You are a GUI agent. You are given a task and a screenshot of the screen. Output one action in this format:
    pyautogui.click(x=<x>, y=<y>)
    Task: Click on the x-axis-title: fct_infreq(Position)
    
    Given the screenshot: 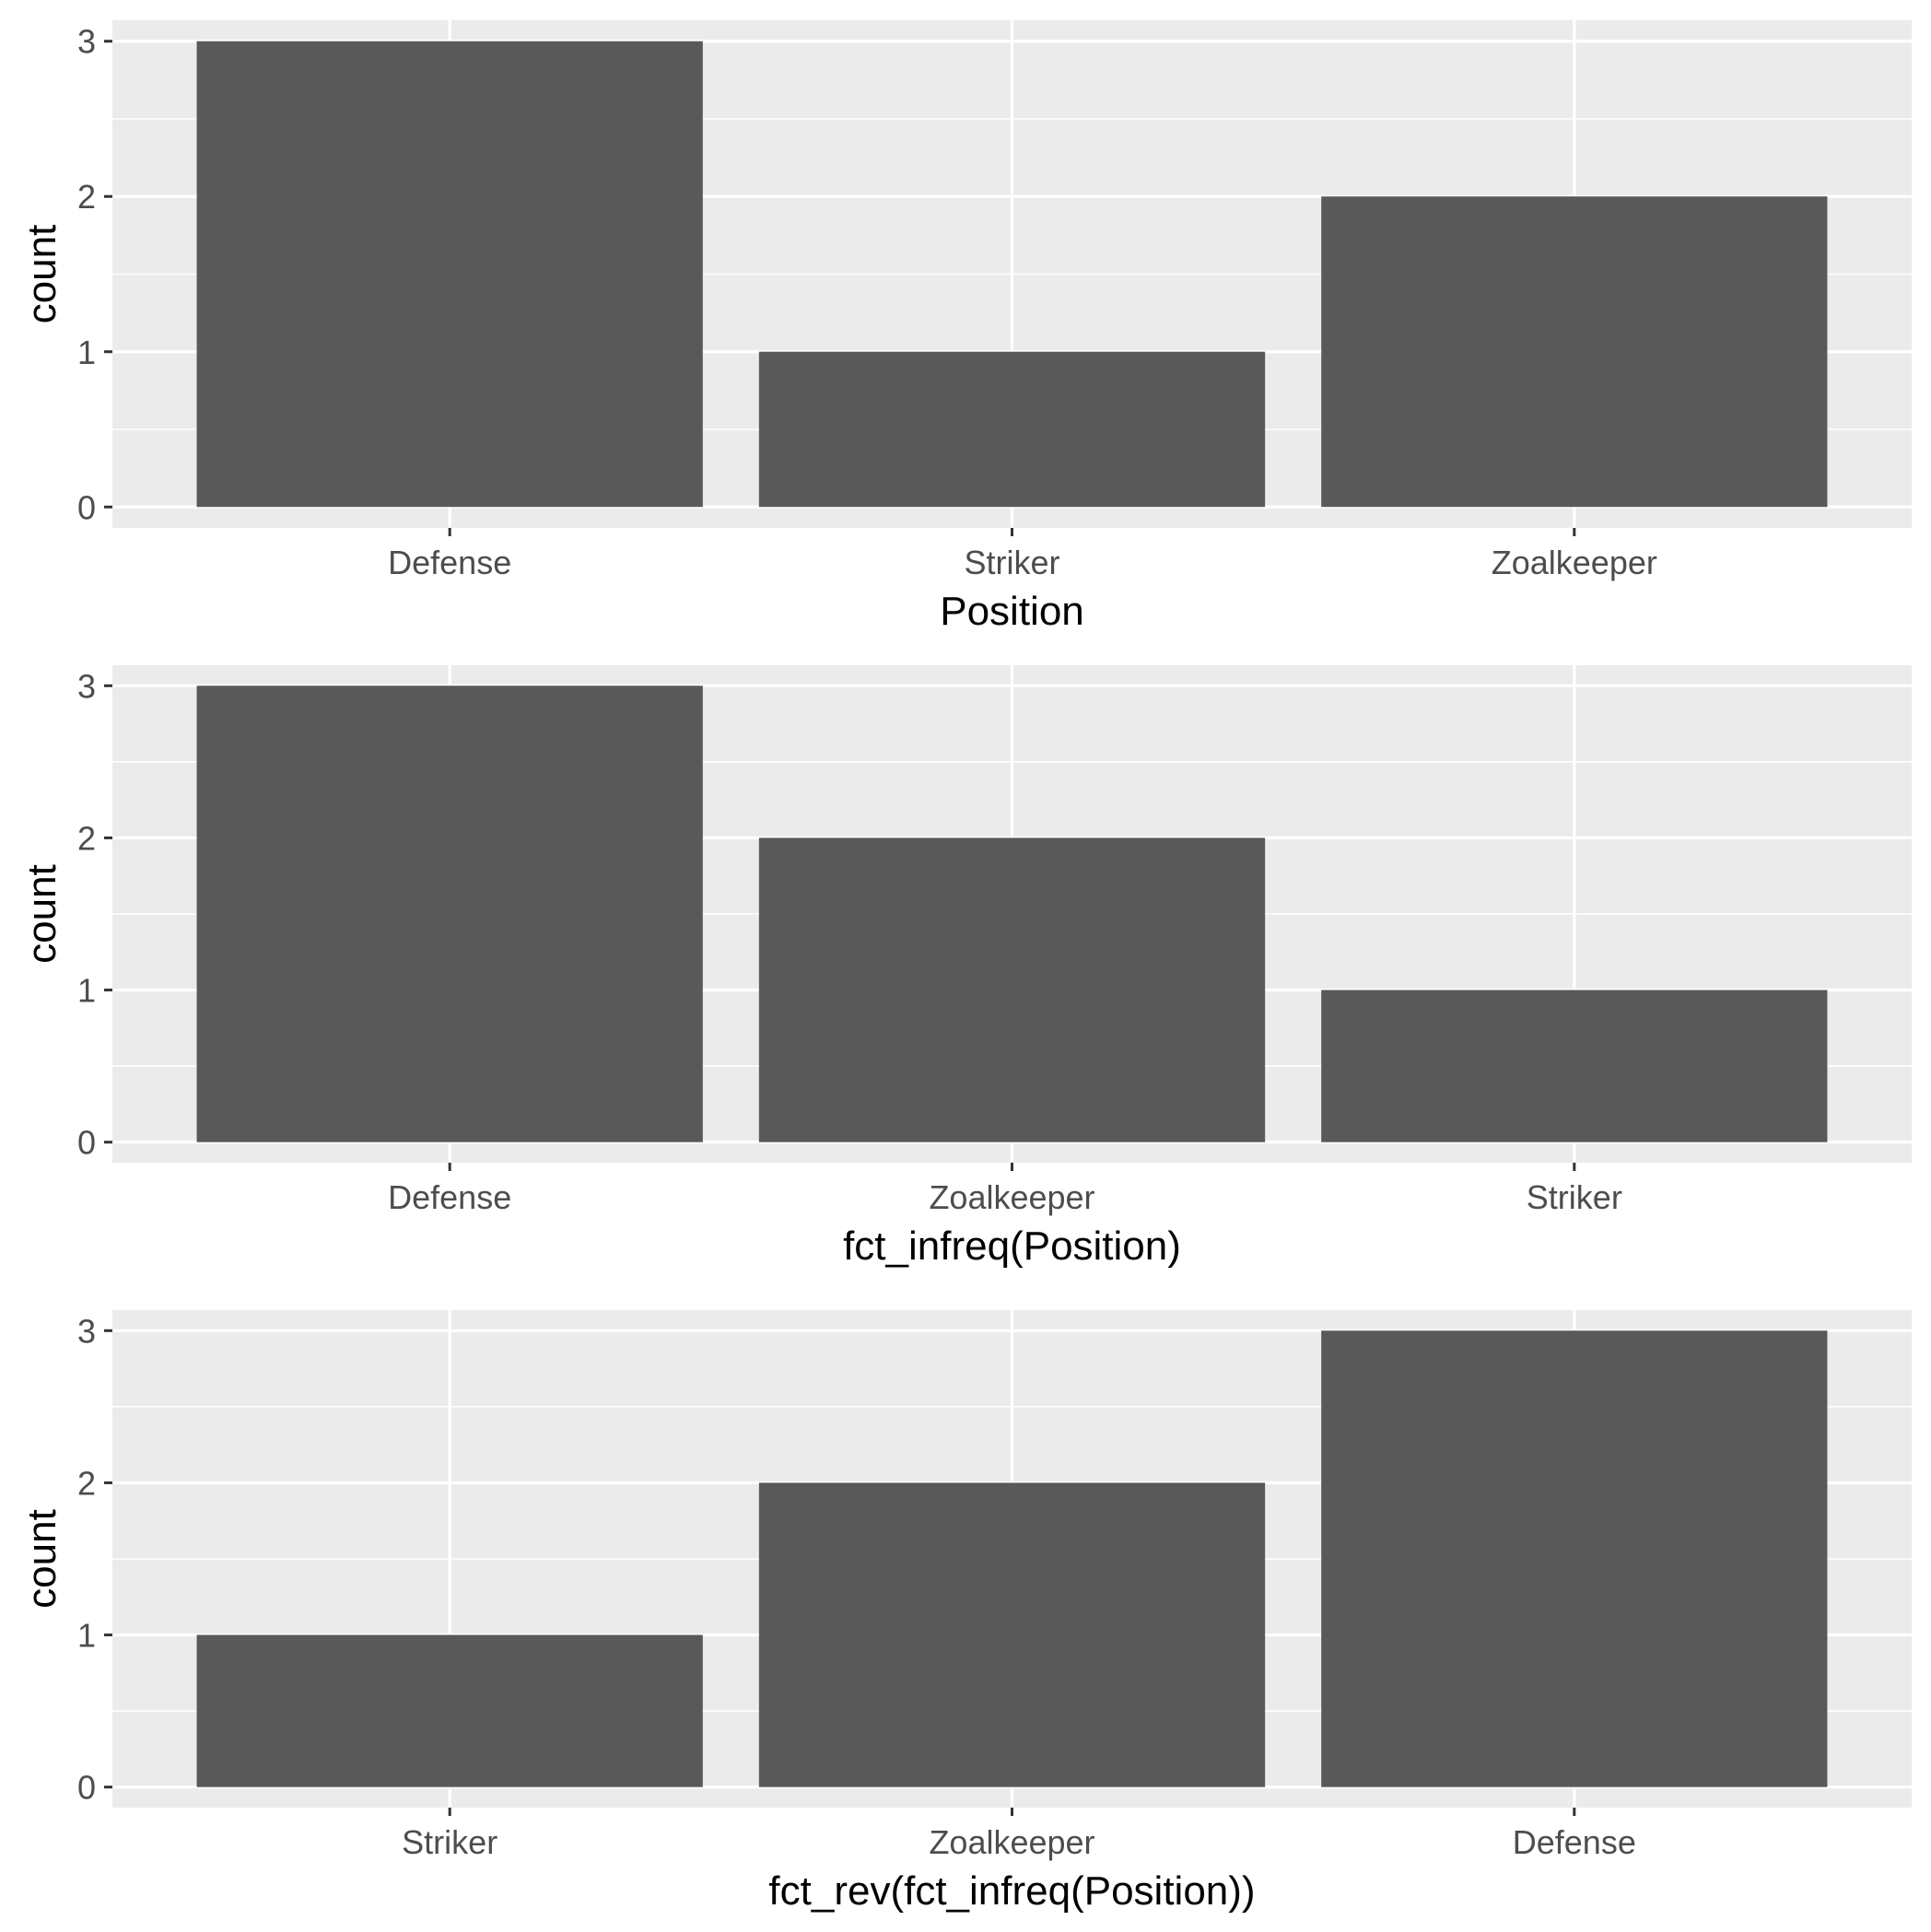 What is the action you would take?
    pyautogui.click(x=1012, y=1246)
    